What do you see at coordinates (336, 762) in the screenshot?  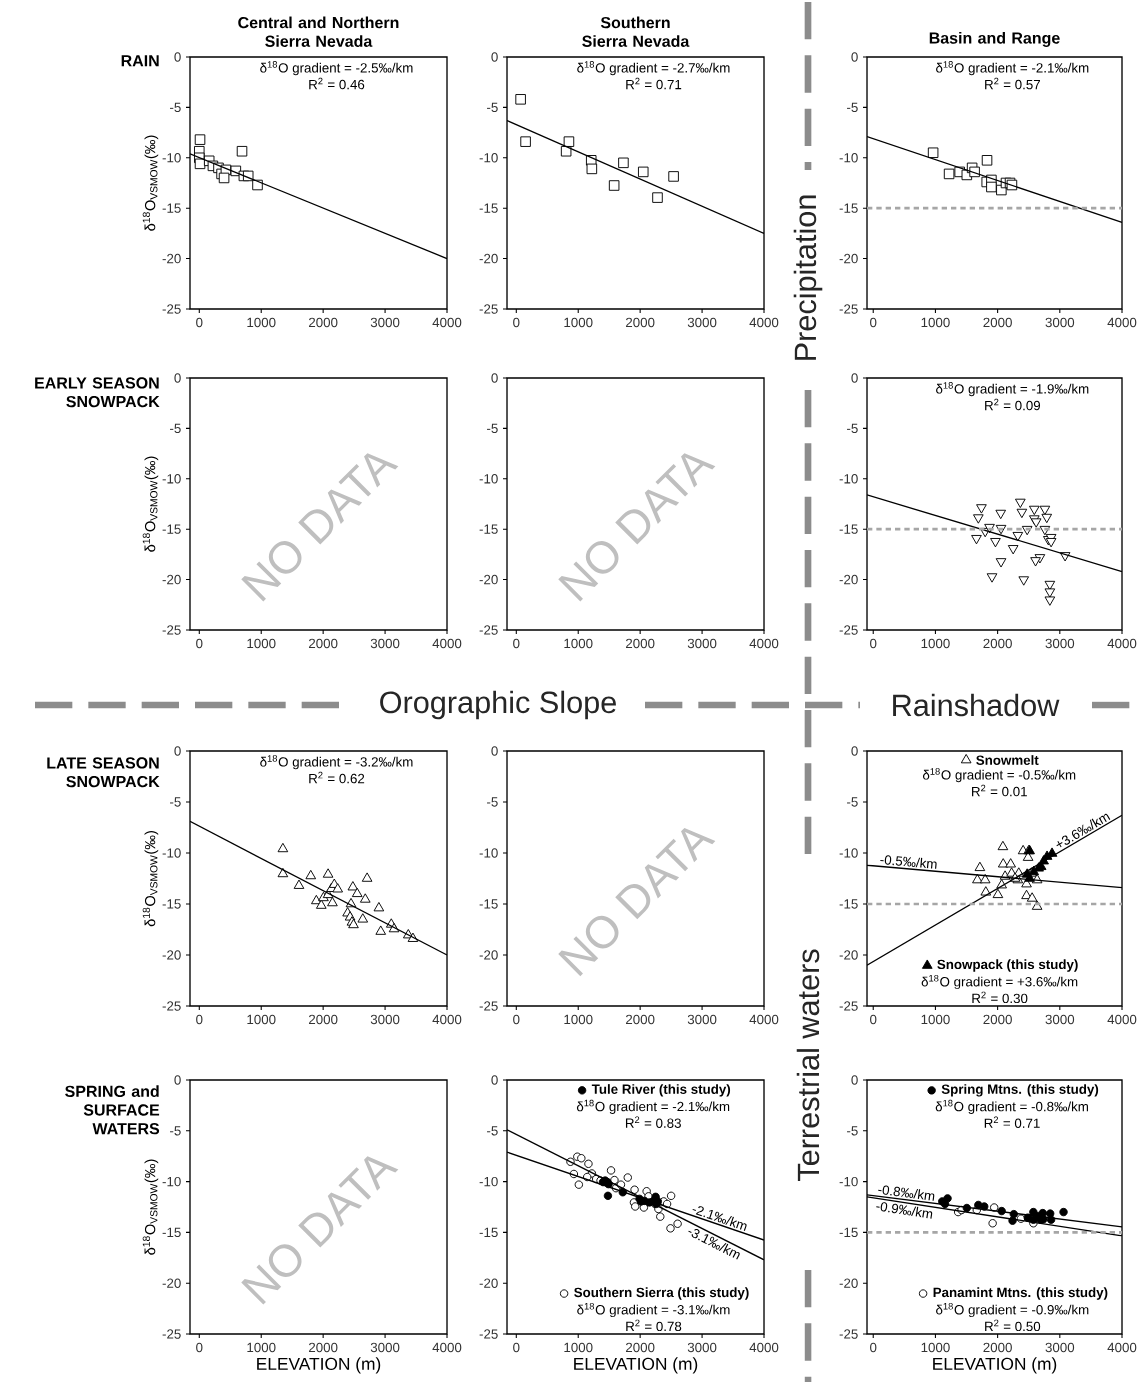 I see `annotation: δ$^{18}$O gradient = -3.2‰/km` at bounding box center [336, 762].